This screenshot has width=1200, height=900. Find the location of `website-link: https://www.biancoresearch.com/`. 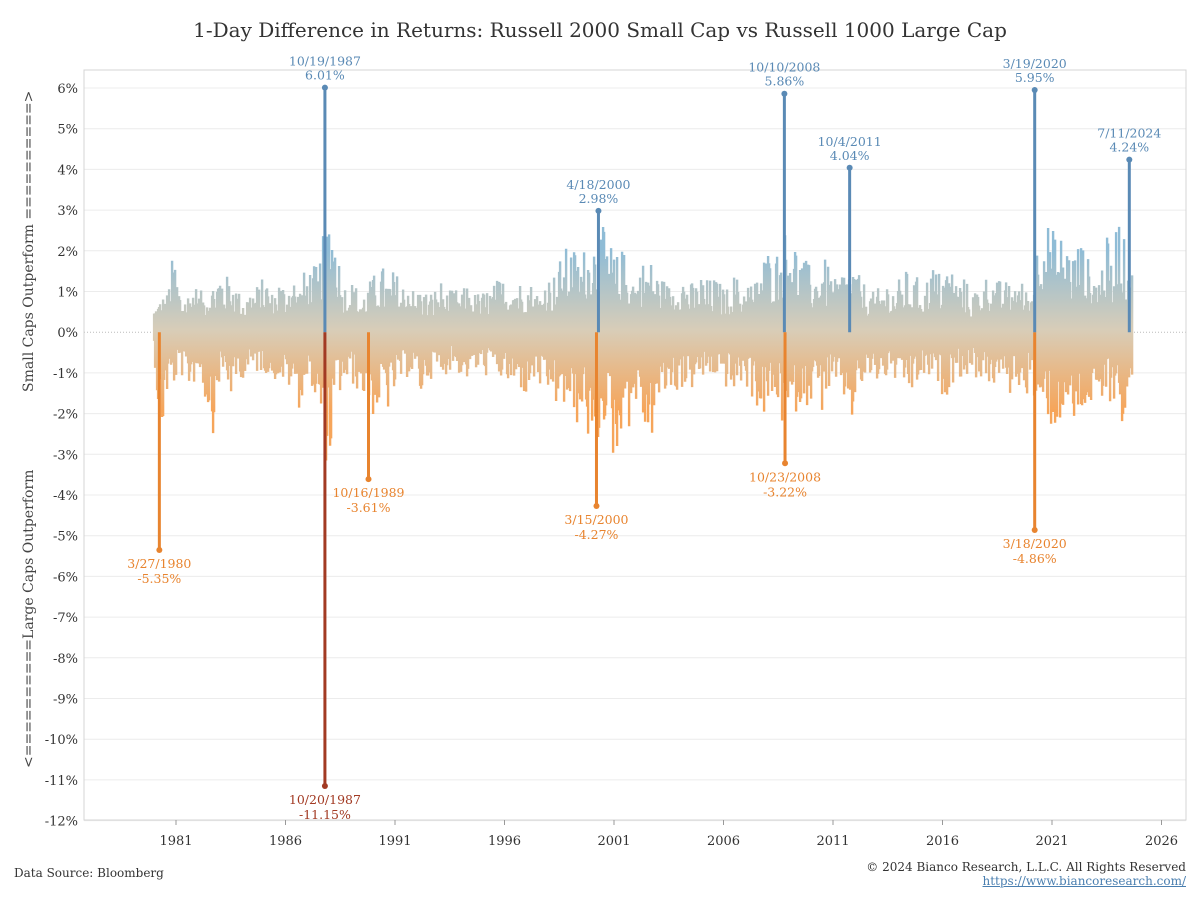

website-link: https://www.biancoresearch.com/ is located at coordinates (1084, 881).